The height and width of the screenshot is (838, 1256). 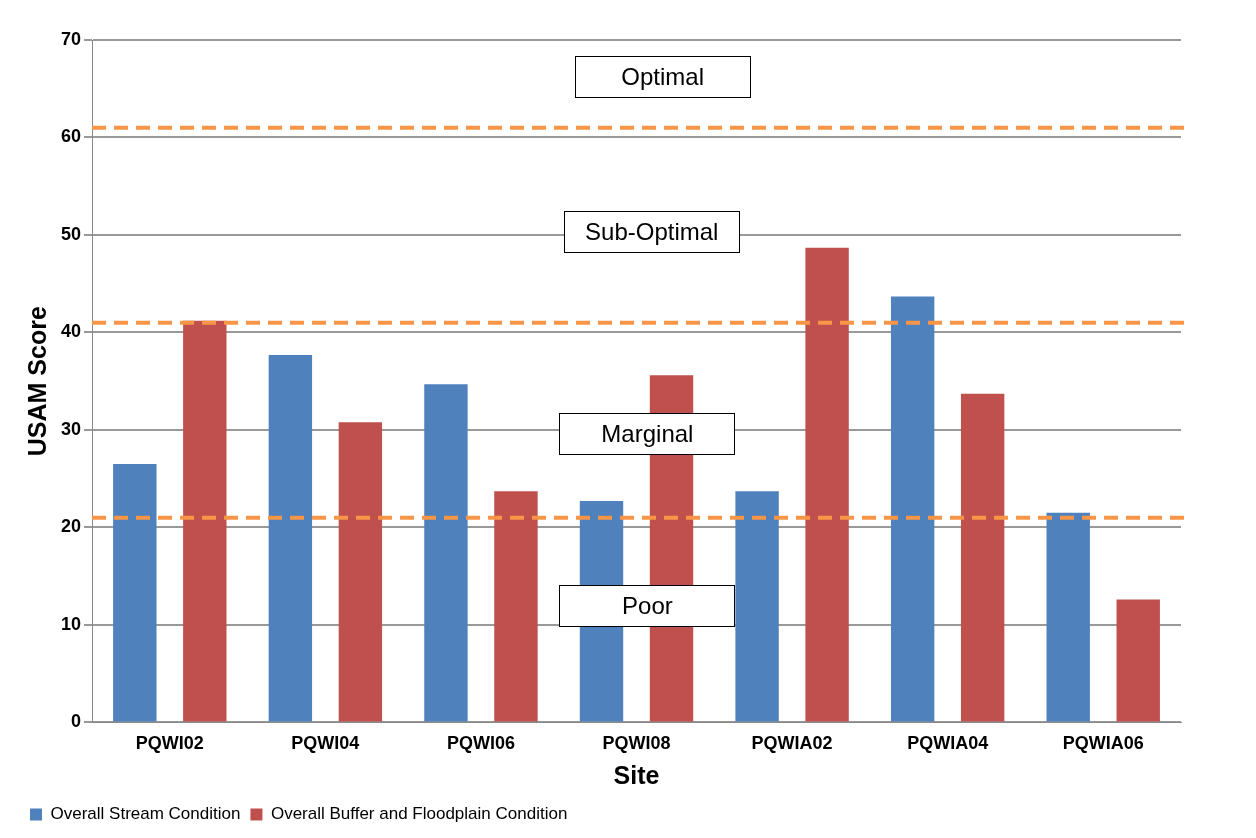 I want to click on y-tick-label: 10, so click(x=71, y=623).